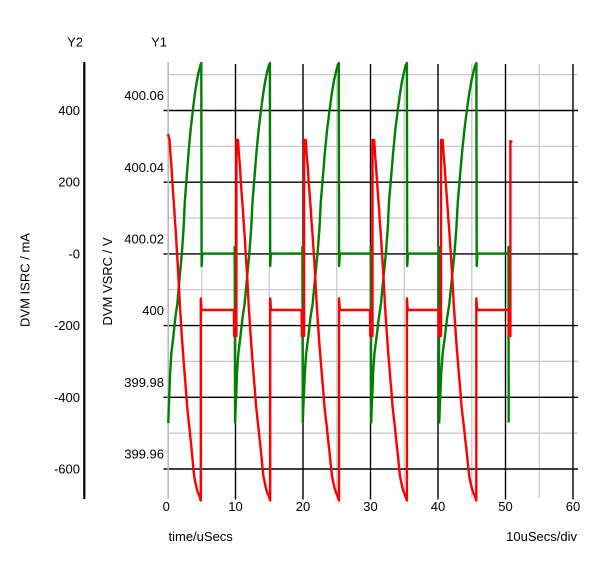 Image resolution: width=600 pixels, height=563 pixels. What do you see at coordinates (107, 281) in the screenshot?
I see `svg-text: DVM VSRC / V` at bounding box center [107, 281].